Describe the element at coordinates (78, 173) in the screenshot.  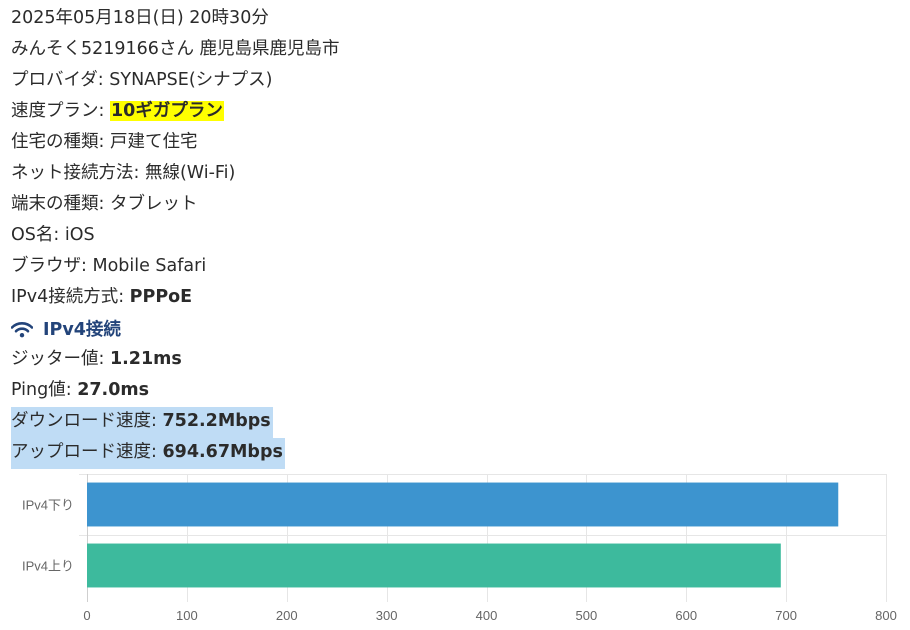
I see `connection-label: ネット接続方法:` at that location.